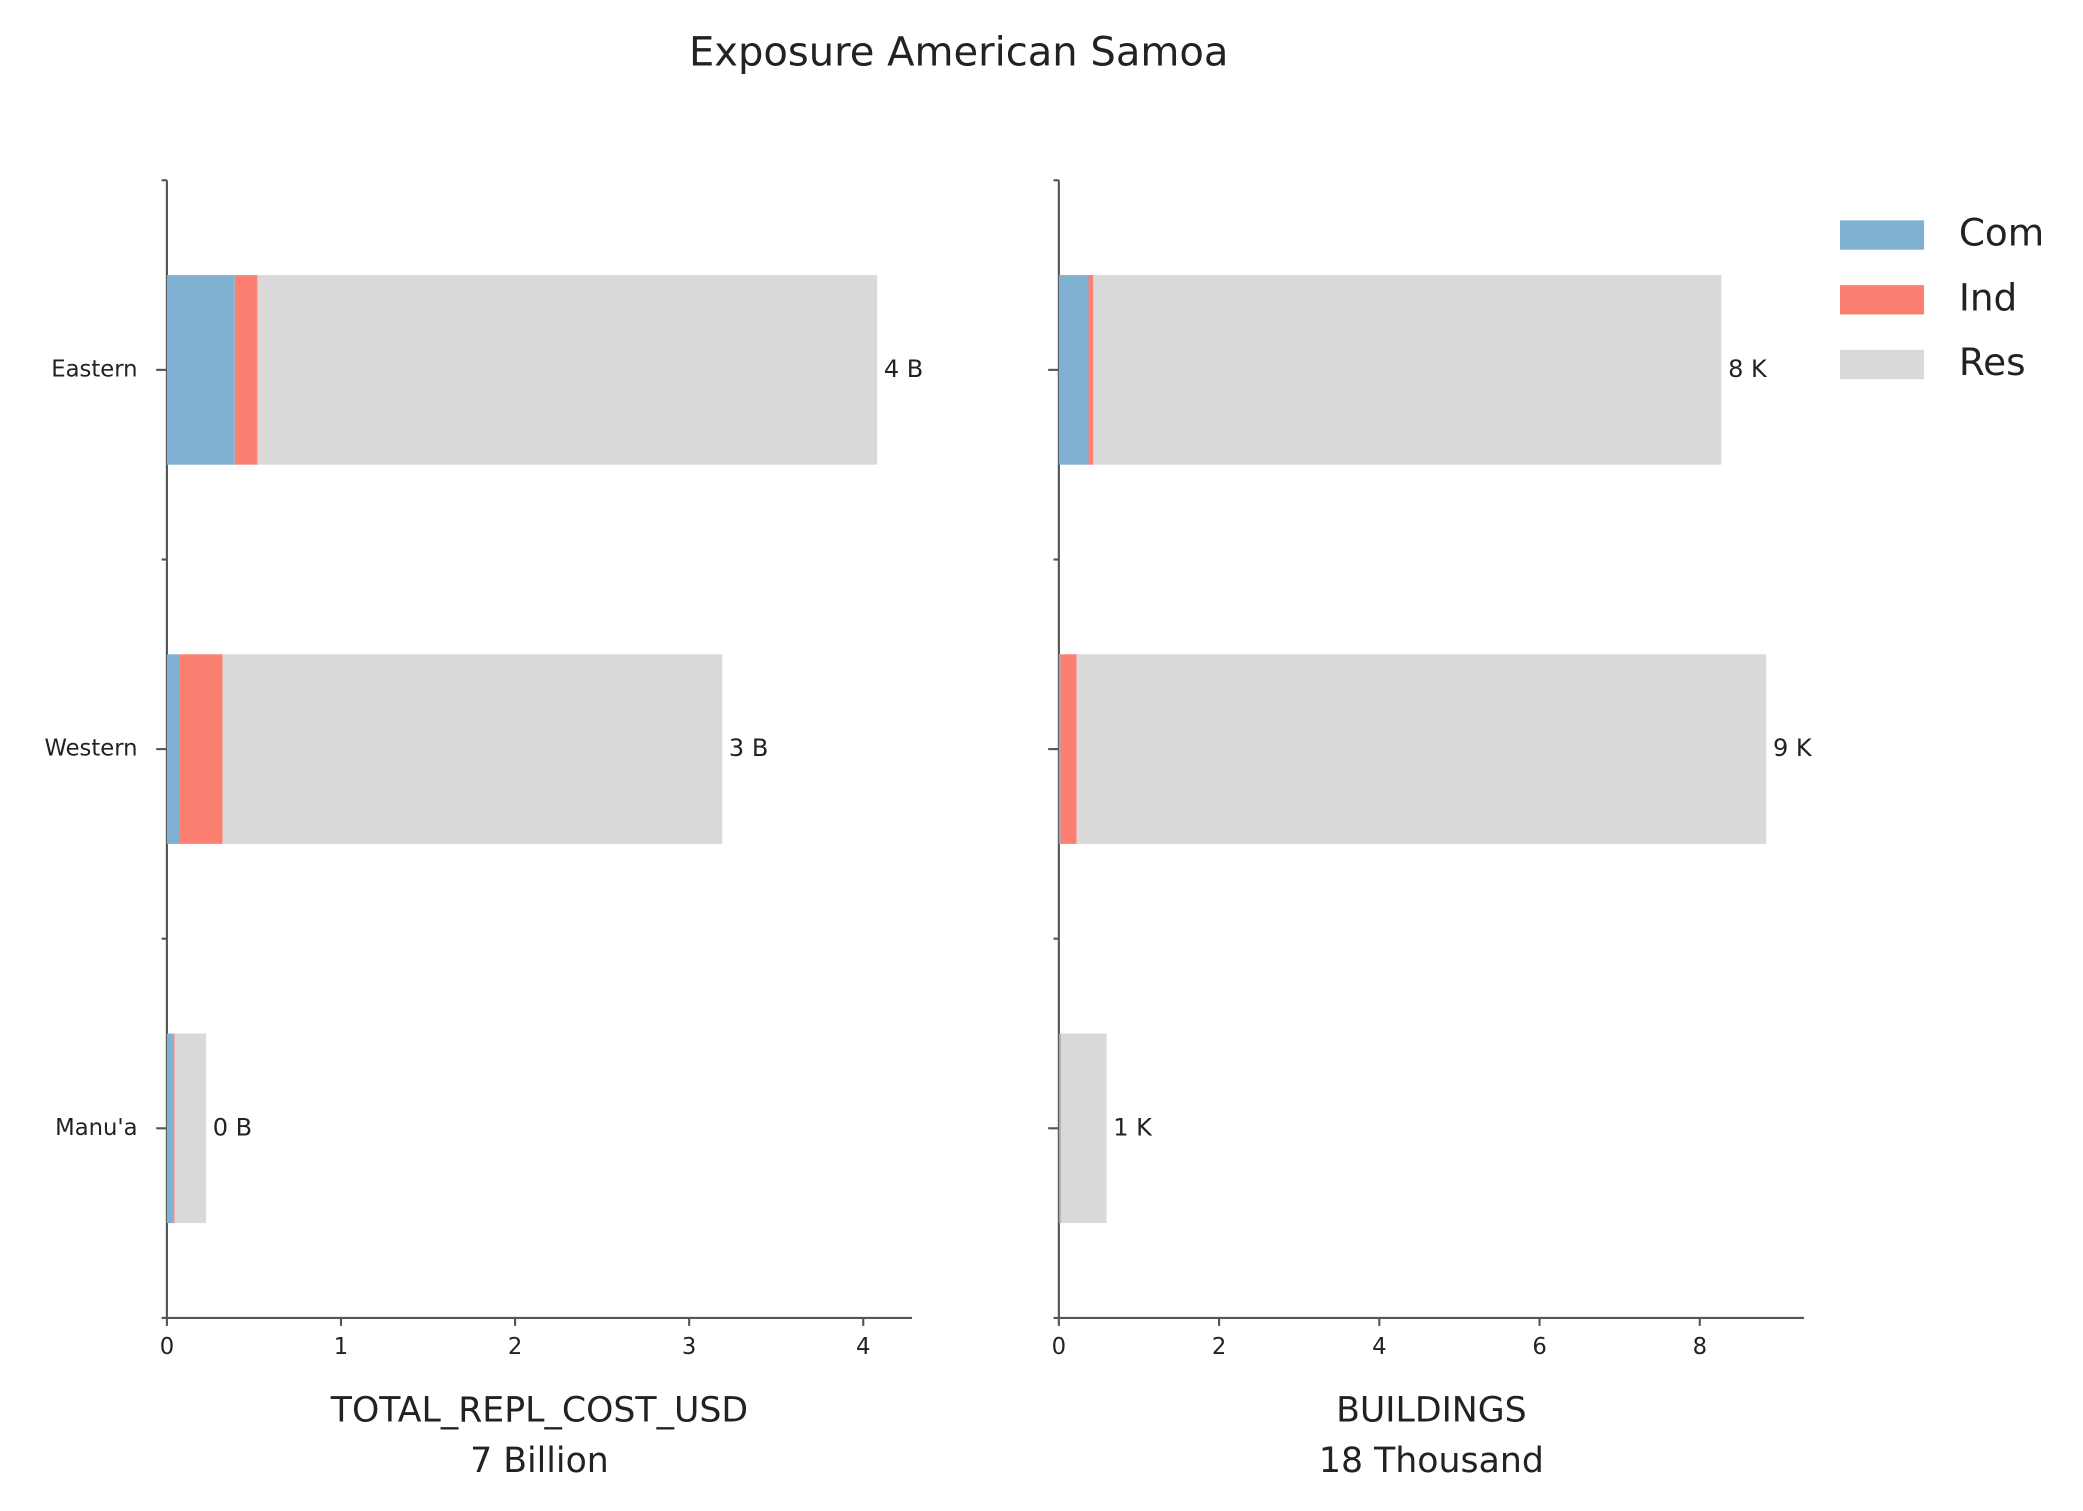 Image resolution: width=2083 pixels, height=1511 pixels. I want to click on x-tick-label: 3, so click(689, 1347).